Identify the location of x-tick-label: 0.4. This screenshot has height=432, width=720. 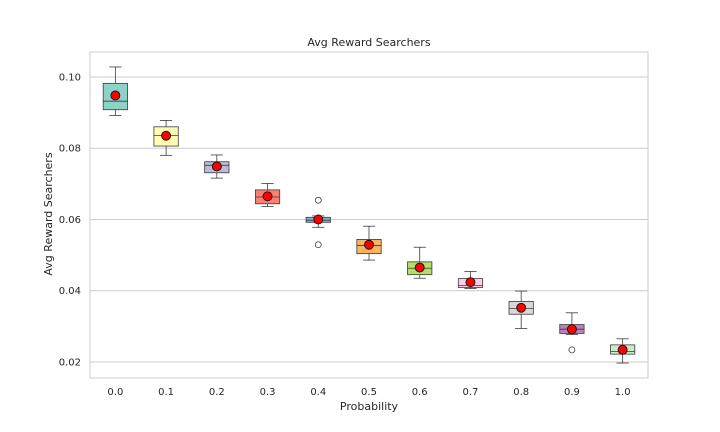
(318, 392).